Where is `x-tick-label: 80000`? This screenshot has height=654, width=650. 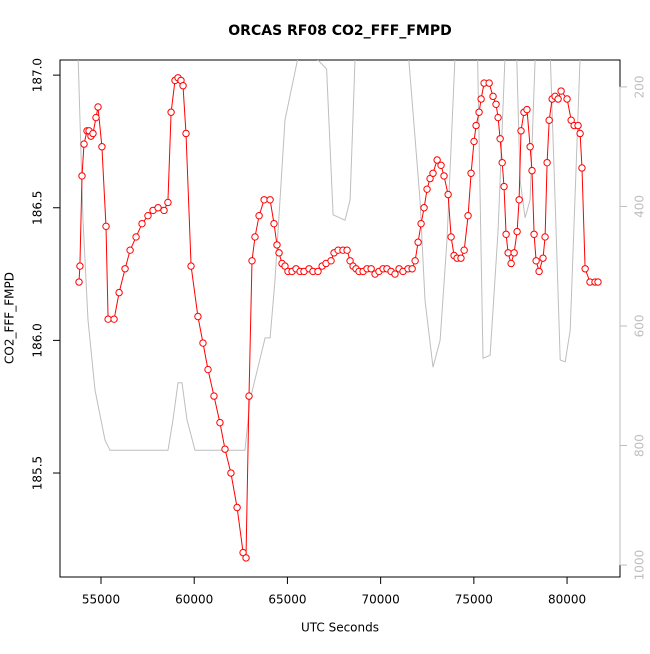 x-tick-label: 80000 is located at coordinates (567, 600).